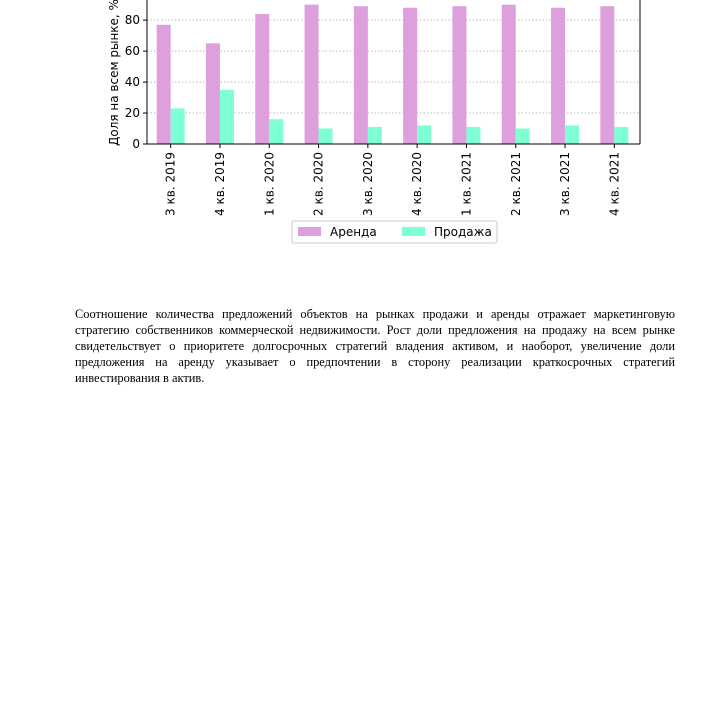 The width and height of the screenshot is (707, 709). Describe the element at coordinates (417, 184) in the screenshot. I see `x-tick-label: 4 кв. 2020` at that location.